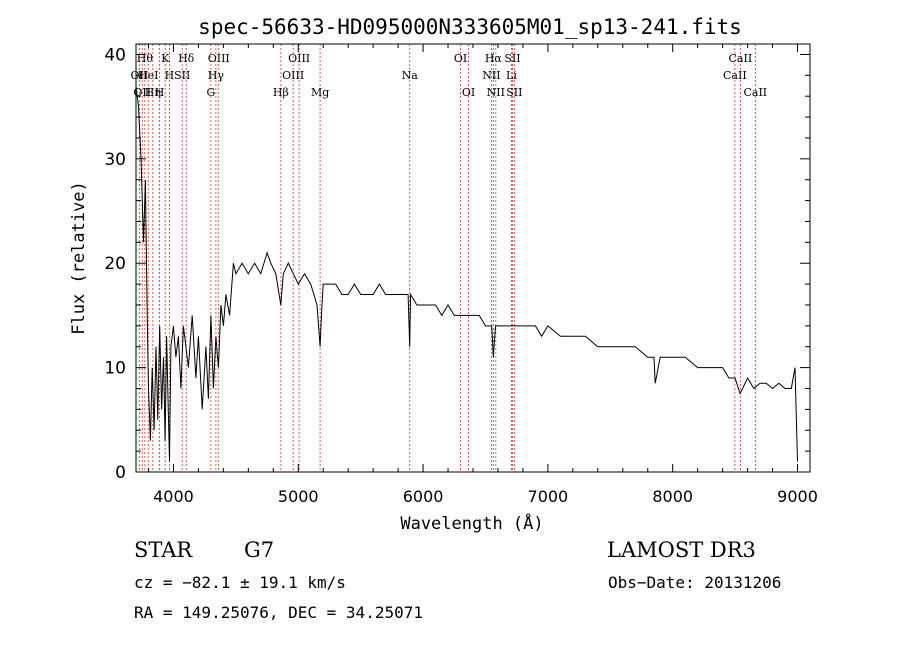  I want to click on y-tick-label: 10, so click(115, 369).